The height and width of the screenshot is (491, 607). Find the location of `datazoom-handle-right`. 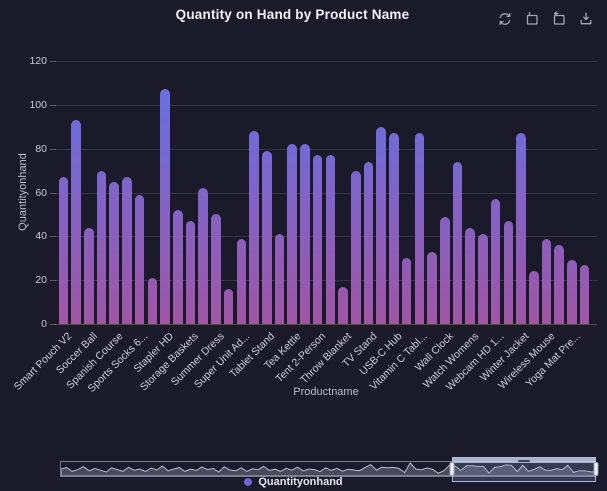

datazoom-handle-right is located at coordinates (596, 469).